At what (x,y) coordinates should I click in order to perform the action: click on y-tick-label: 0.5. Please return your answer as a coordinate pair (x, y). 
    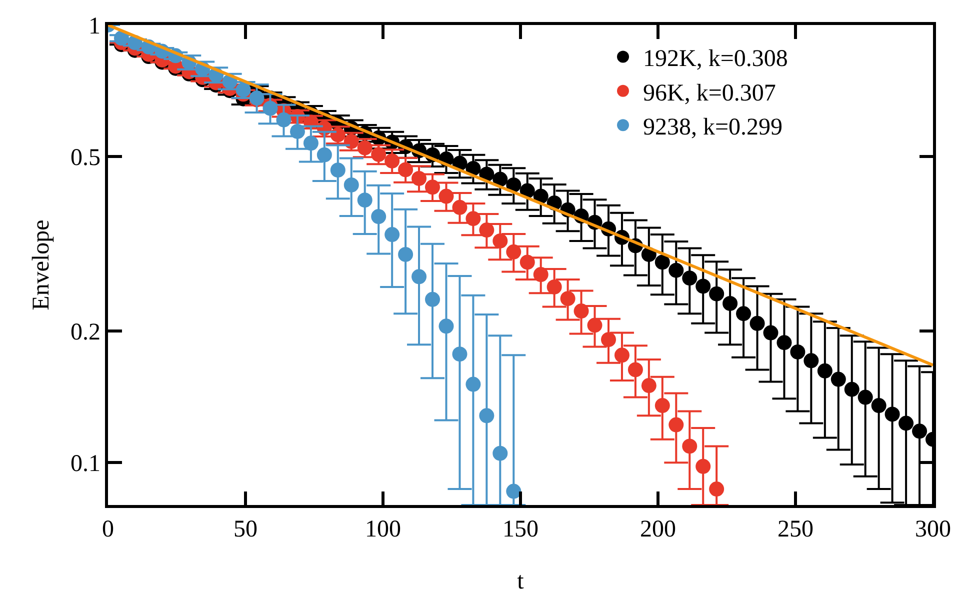
    Looking at the image, I should click on (85, 158).